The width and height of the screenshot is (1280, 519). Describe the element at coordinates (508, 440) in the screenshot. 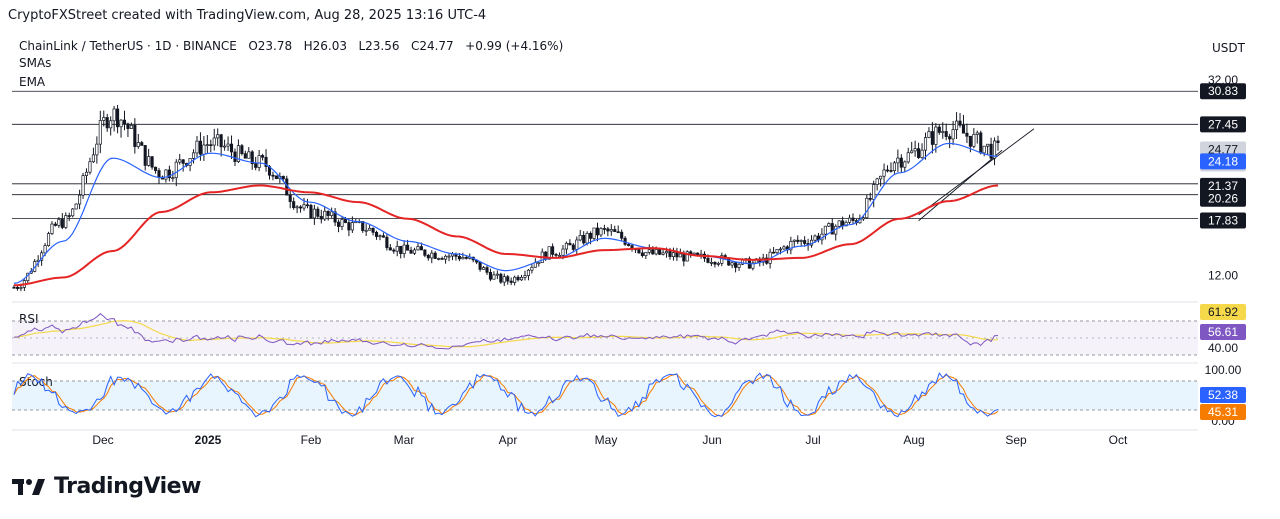

I see `time-axis-label: Apr` at that location.